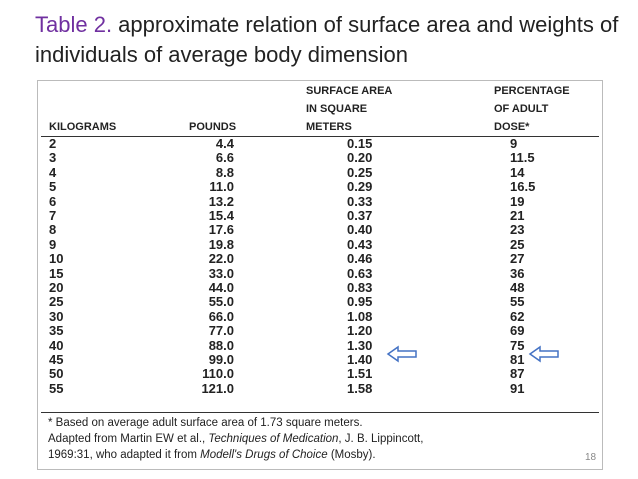  What do you see at coordinates (360, 287) in the screenshot?
I see `table-cell: 0.83` at bounding box center [360, 287].